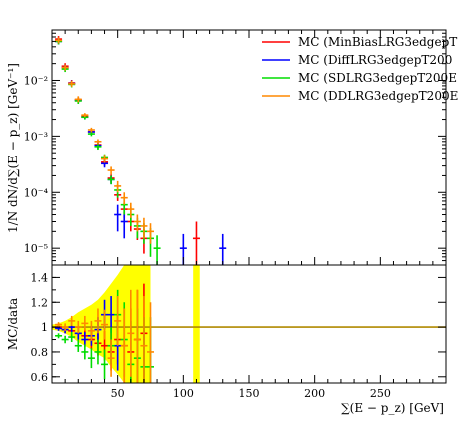 The height and width of the screenshot is (422, 461). Describe the element at coordinates (40, 277) in the screenshot. I see `ratio-y-tick-label: 1.4` at that location.